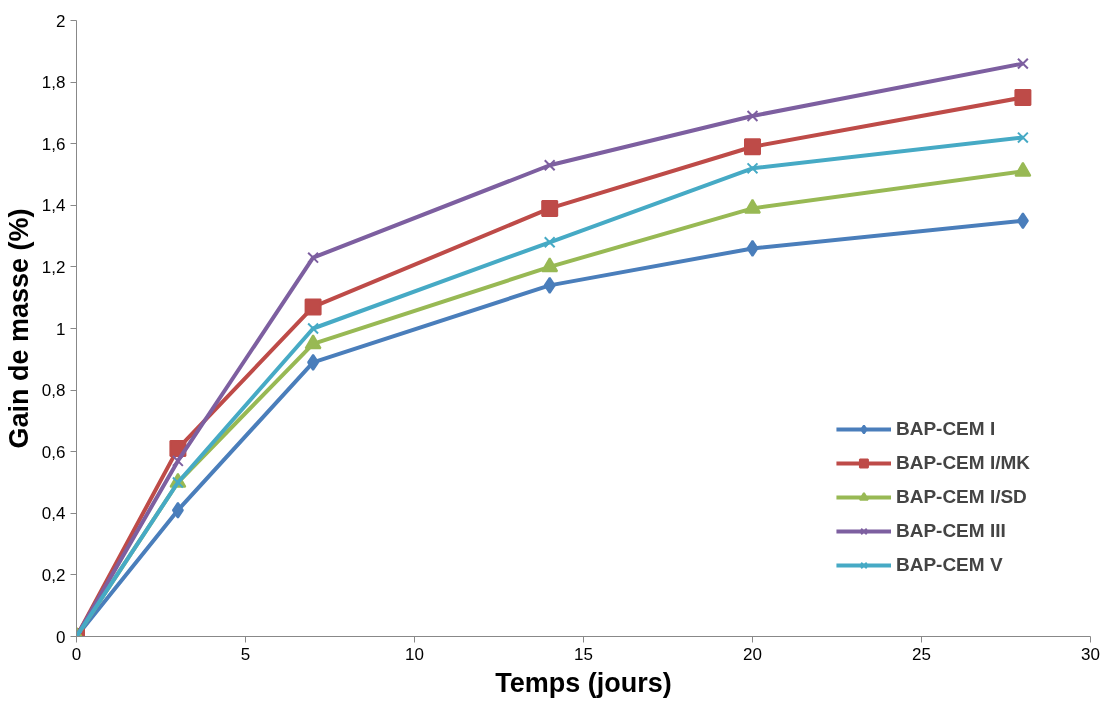 The width and height of the screenshot is (1120, 705). Describe the element at coordinates (961, 497) in the screenshot. I see `legend-label: BAP-CEM I/SD` at that location.